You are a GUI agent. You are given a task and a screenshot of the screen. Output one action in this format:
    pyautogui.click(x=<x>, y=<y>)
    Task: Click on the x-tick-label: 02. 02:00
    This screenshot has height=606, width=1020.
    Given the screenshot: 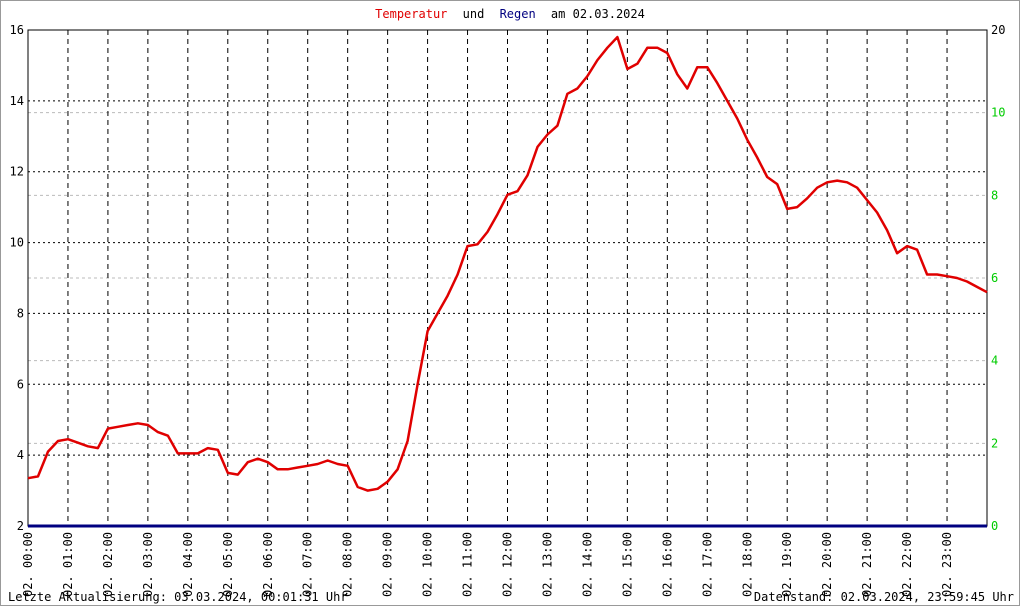 What is the action you would take?
    pyautogui.click(x=108, y=564)
    